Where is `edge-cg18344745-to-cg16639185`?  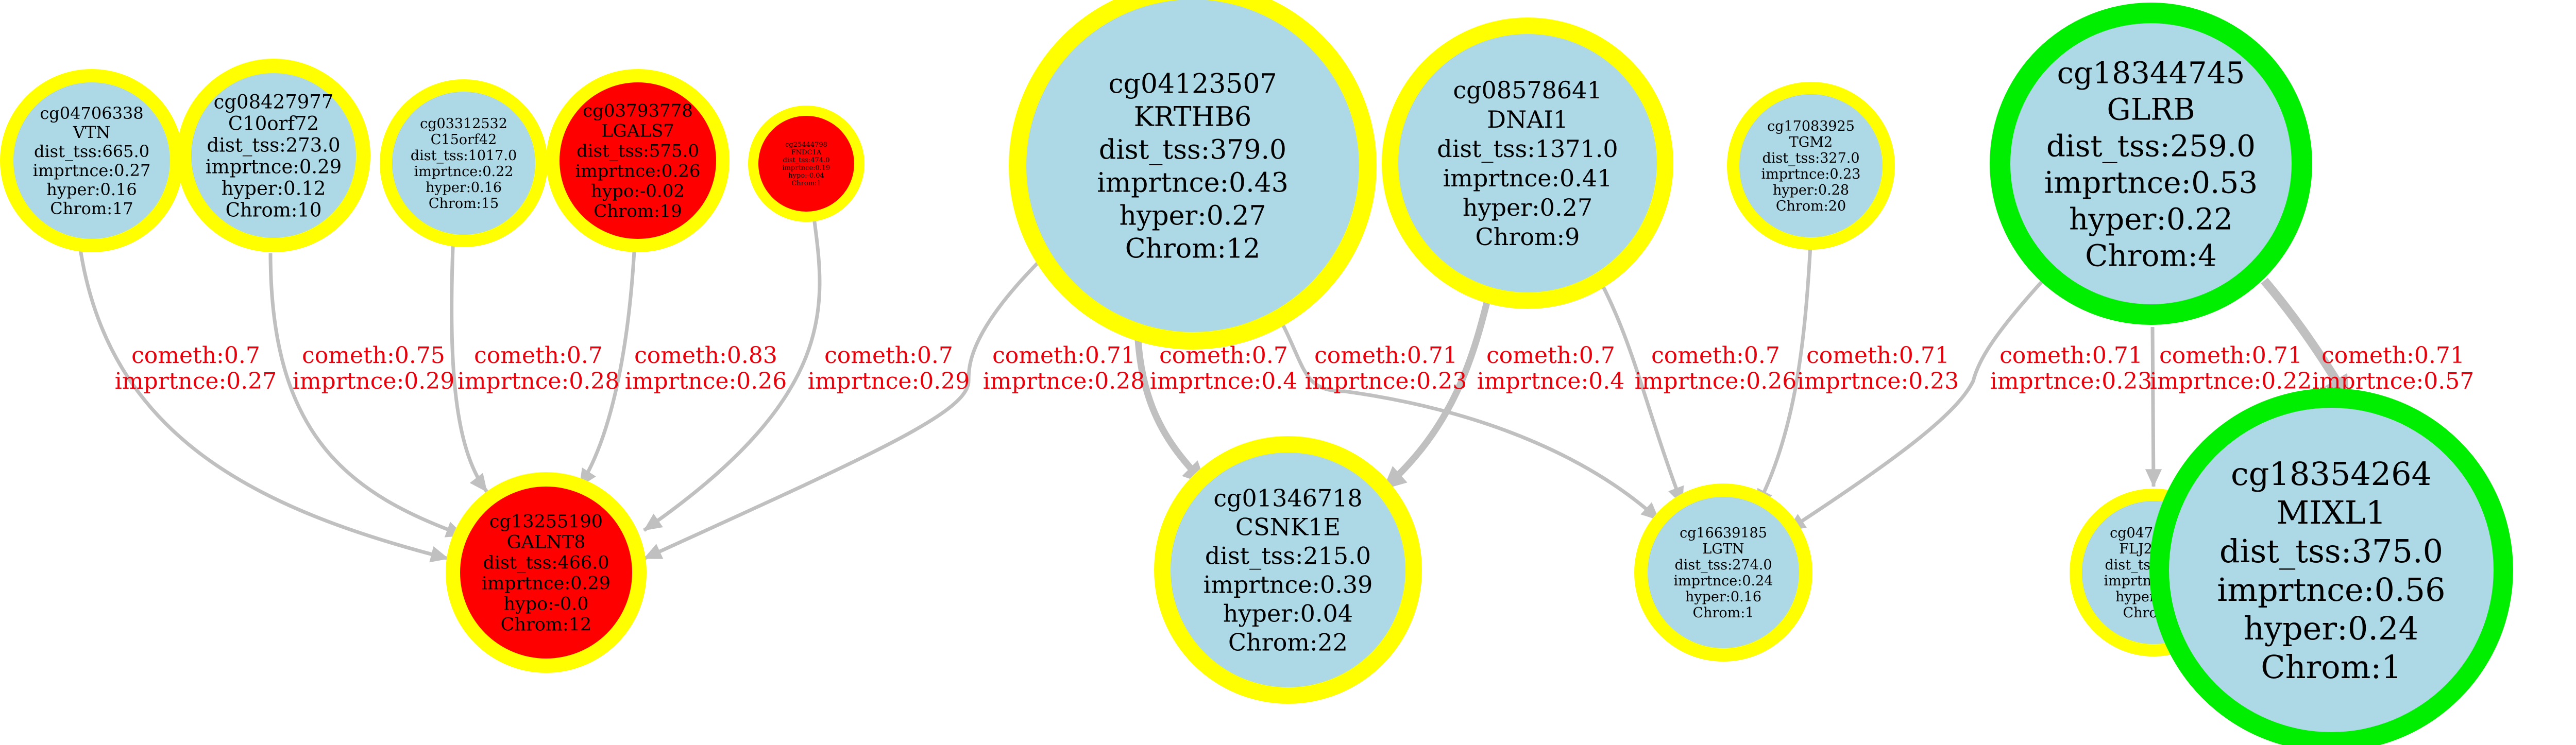
edge-cg18344745-to-cg16639185 is located at coordinates (1915, 405).